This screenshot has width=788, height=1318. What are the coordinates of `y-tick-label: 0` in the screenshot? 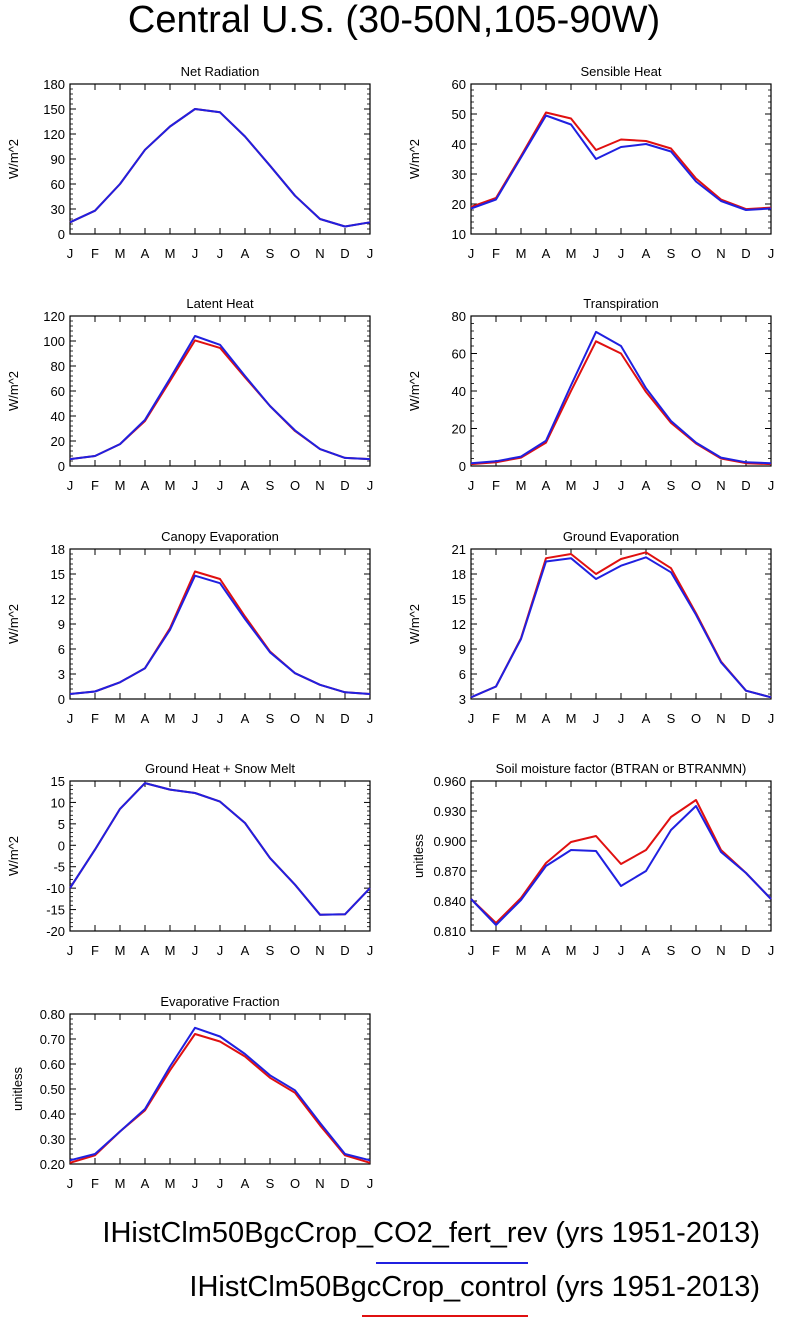 It's located at (61, 234).